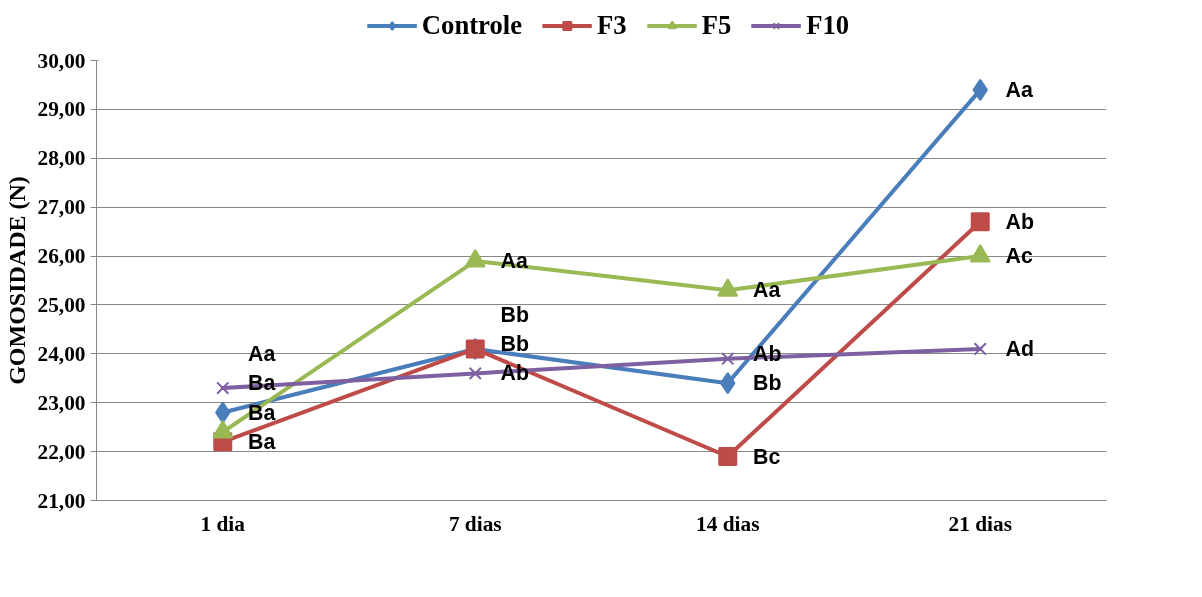 Image resolution: width=1202 pixels, height=597 pixels. What do you see at coordinates (1019, 256) in the screenshot?
I see `data-label: Ac` at bounding box center [1019, 256].